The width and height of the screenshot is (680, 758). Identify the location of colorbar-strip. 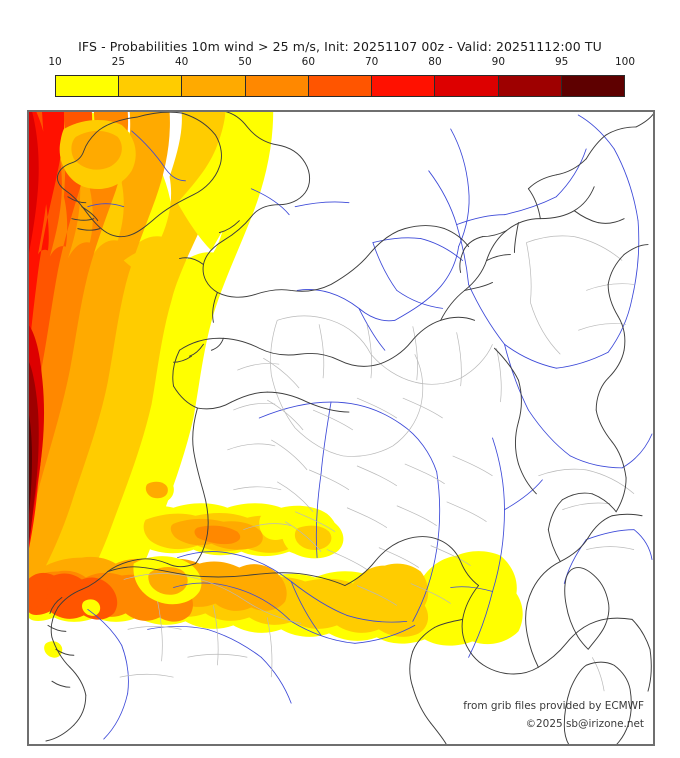
(340, 86).